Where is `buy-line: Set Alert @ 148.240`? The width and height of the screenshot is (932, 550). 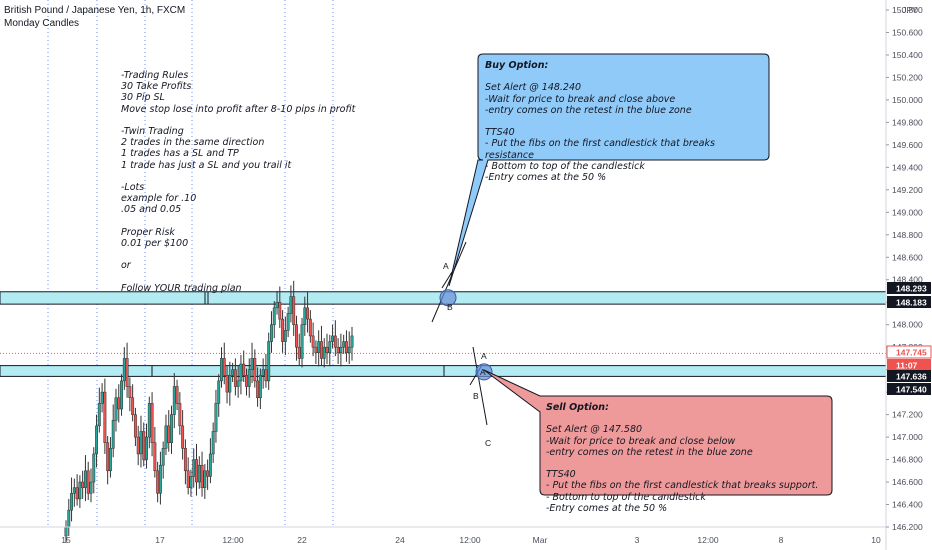 buy-line: Set Alert @ 148.240 is located at coordinates (533, 88).